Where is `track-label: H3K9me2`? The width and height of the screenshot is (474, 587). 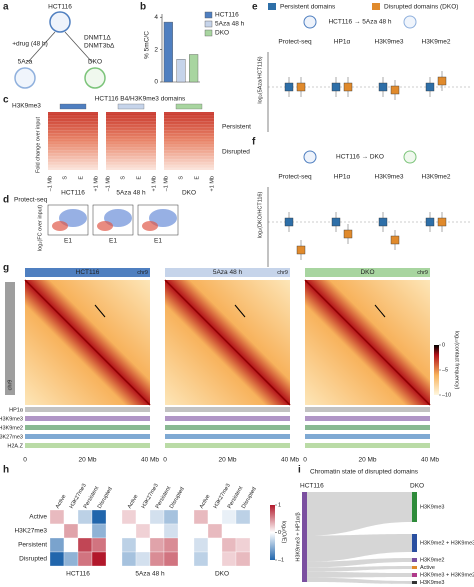 track-label: H3K9me2 is located at coordinates (11, 428).